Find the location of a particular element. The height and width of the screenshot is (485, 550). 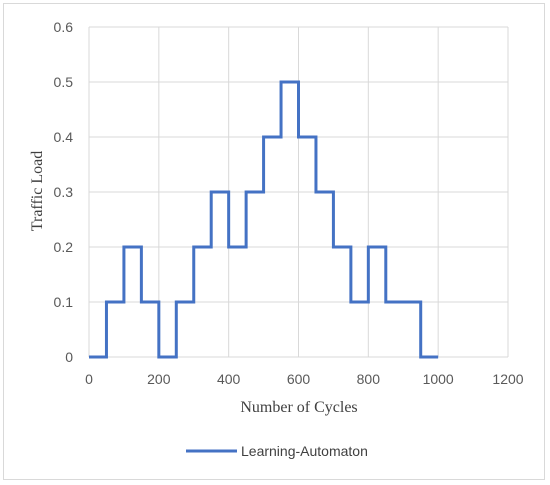

legend: Learning-Automaton is located at coordinates (277, 451).